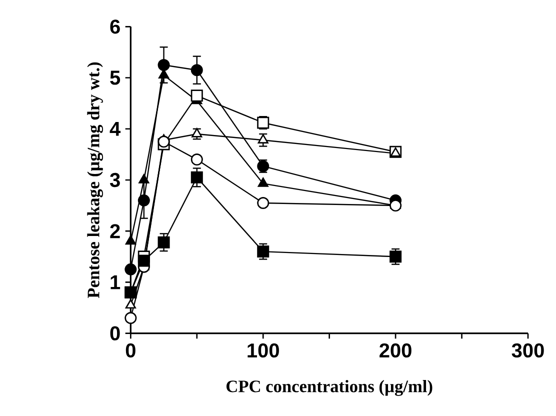 The height and width of the screenshot is (416, 556). What do you see at coordinates (115, 129) in the screenshot?
I see `y-tick-label: 4` at bounding box center [115, 129].